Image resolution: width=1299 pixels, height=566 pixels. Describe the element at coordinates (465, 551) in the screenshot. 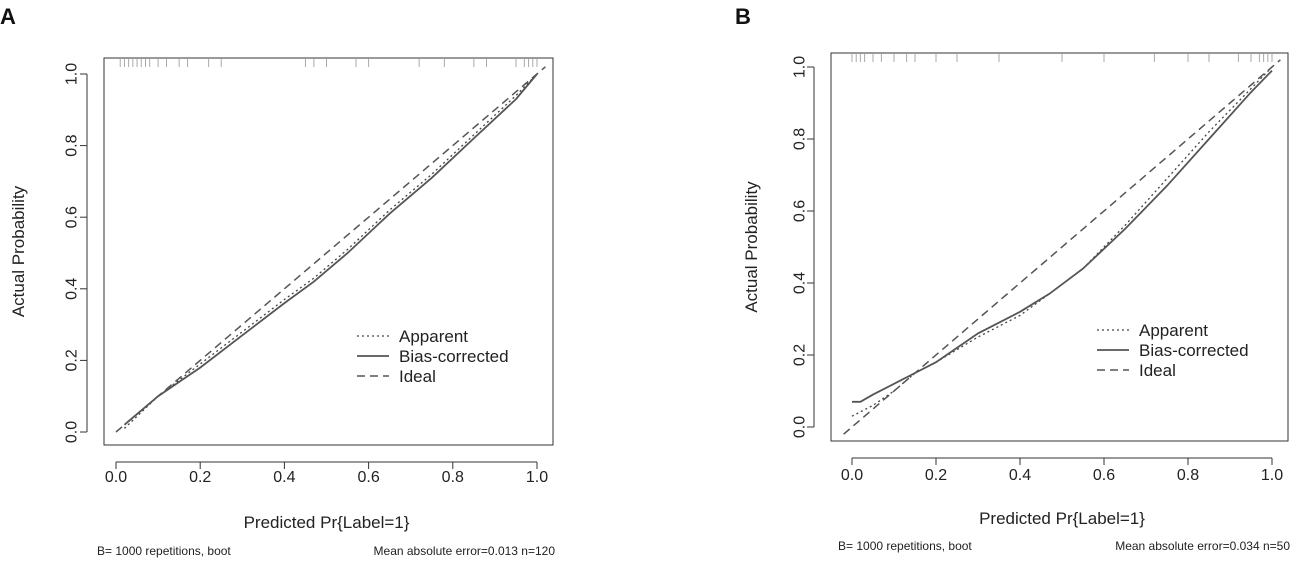

I see `footer-right: Mean absolute error=0.013 n=120` at that location.